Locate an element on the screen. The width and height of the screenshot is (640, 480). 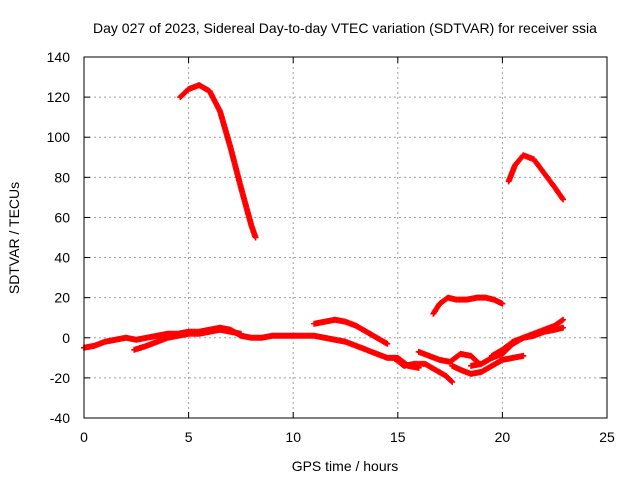
y-tick-label: 140 is located at coordinates (59, 57).